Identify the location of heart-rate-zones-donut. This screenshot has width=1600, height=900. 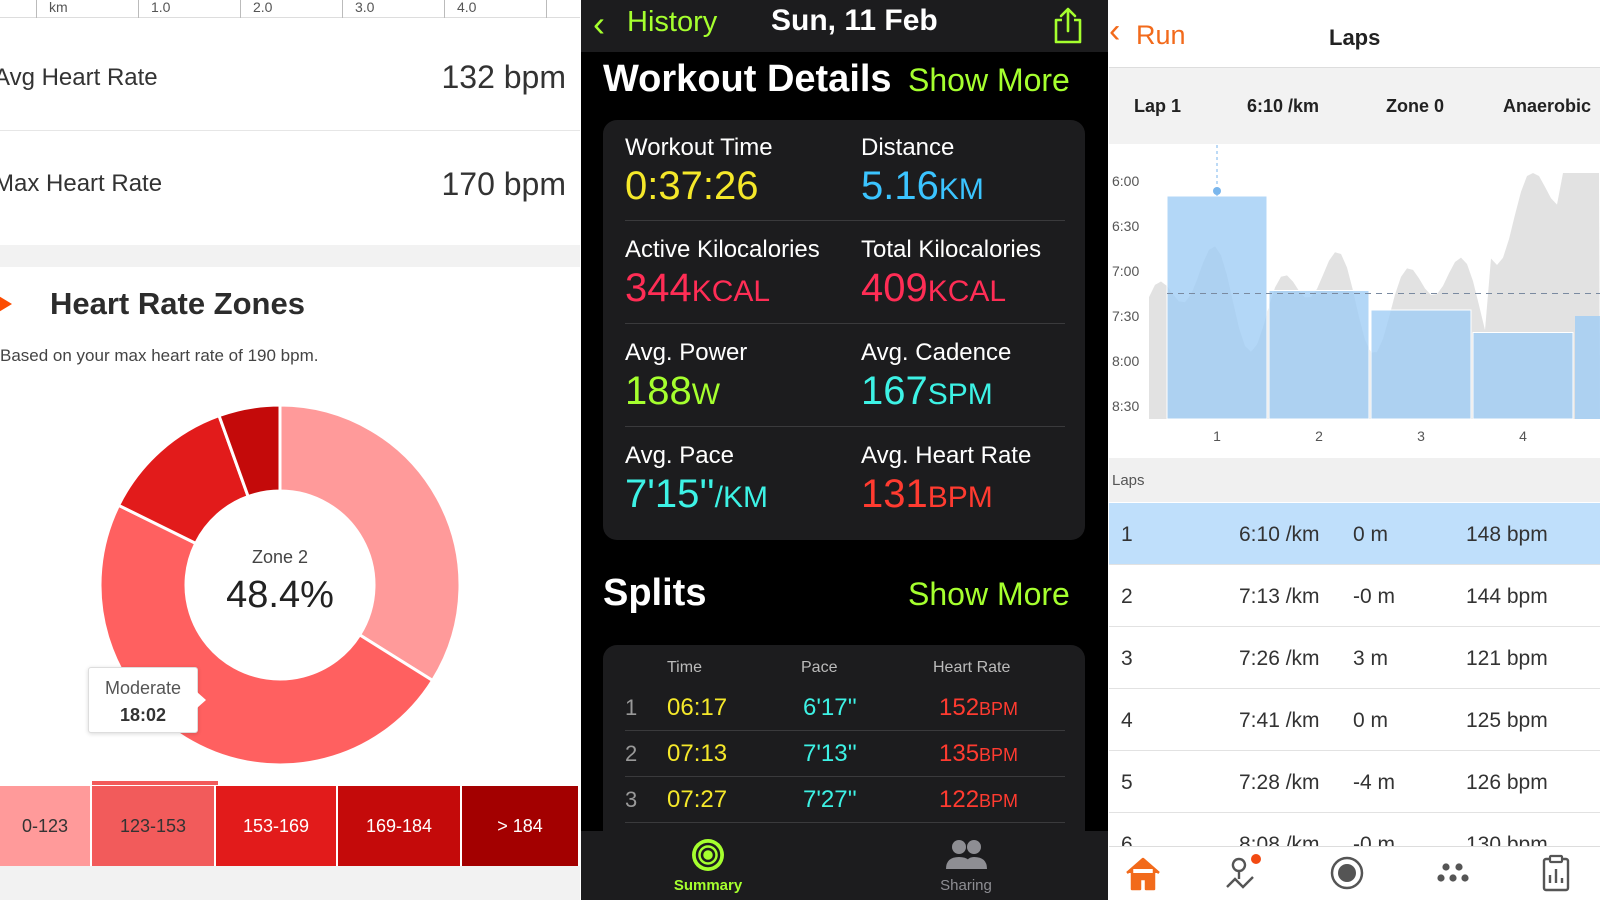
(280, 585).